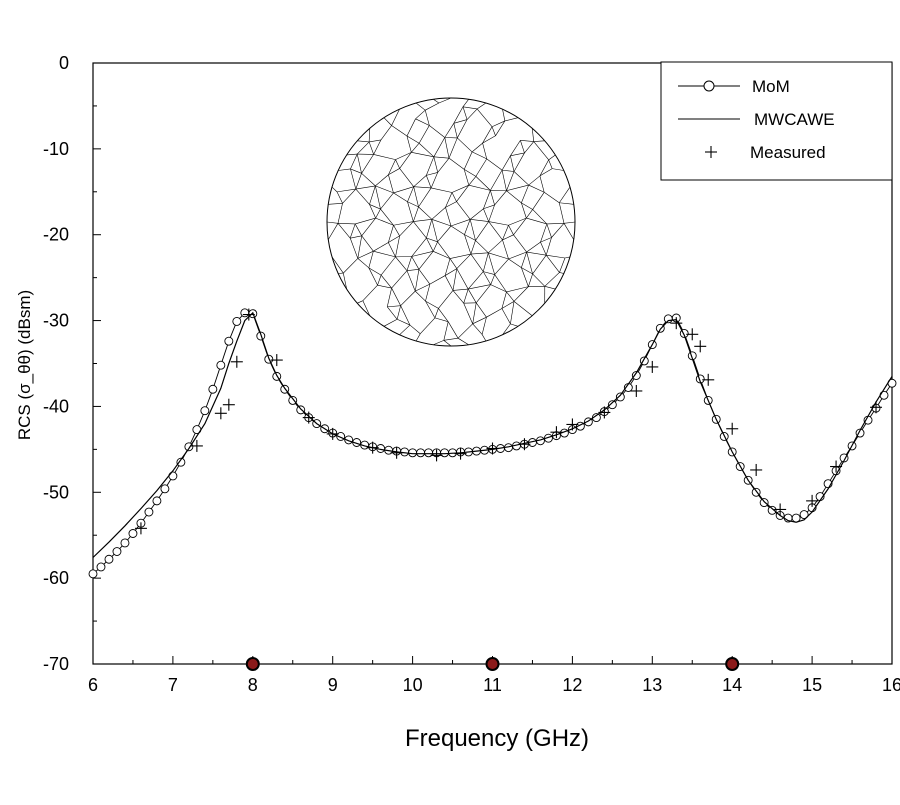 This screenshot has width=900, height=805. What do you see at coordinates (732, 664) in the screenshot?
I see `axis-marker` at bounding box center [732, 664].